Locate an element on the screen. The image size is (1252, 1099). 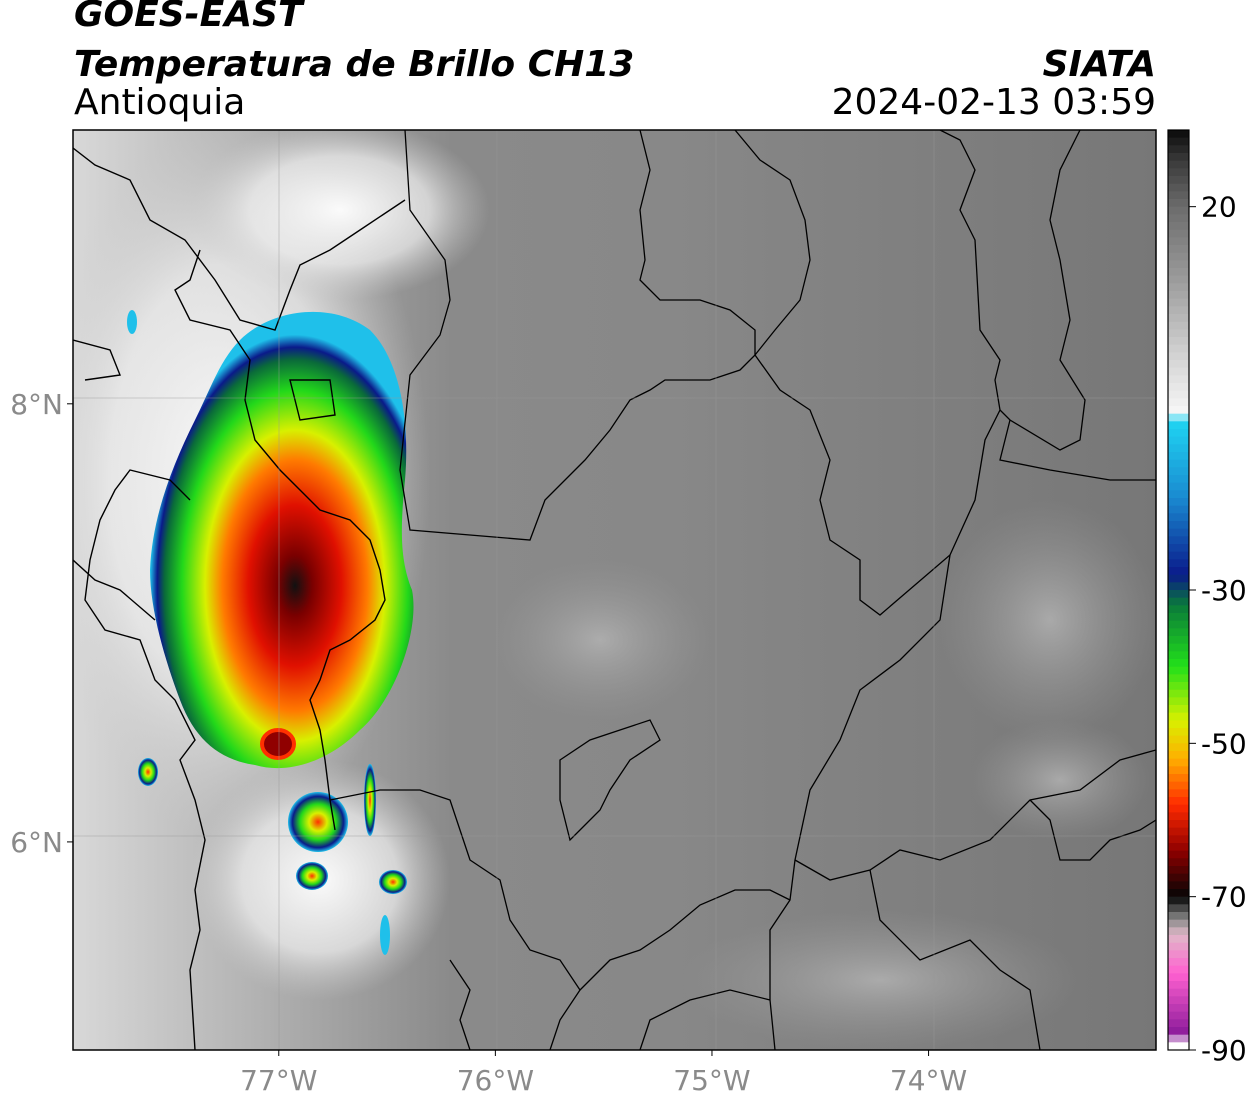
colorbar-tick-label: -50 is located at coordinates (1224, 743).